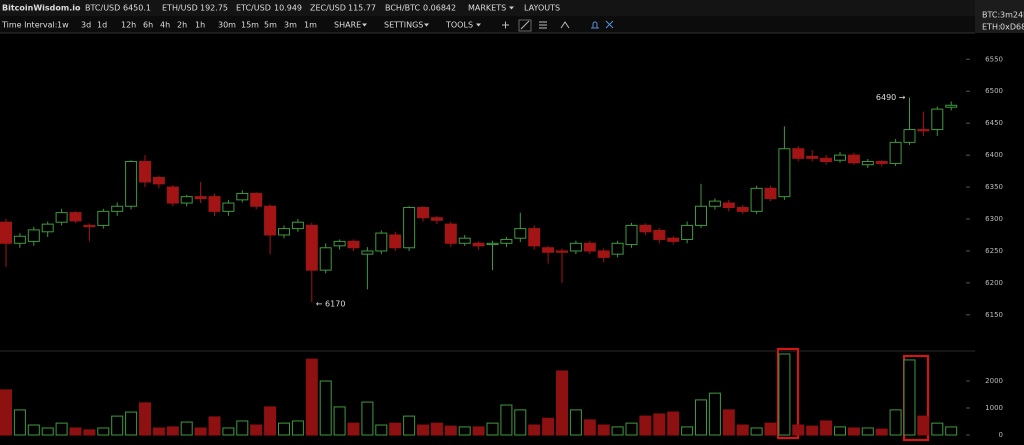 The image size is (1024, 445). Describe the element at coordinates (994, 251) in the screenshot. I see `y-tick-label: 6250` at that location.